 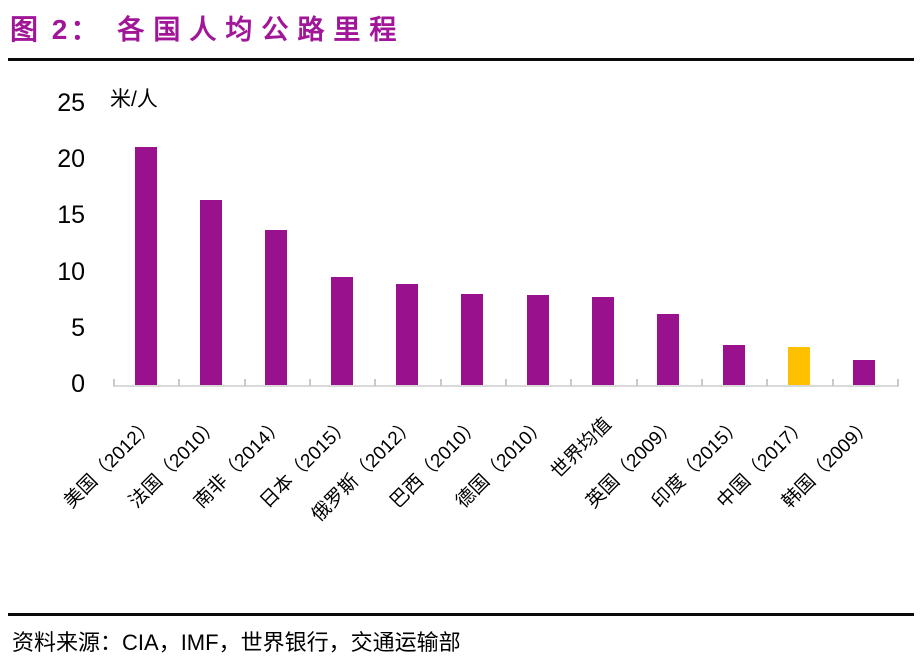 I want to click on source-orgs-latin: CIA，IMF，, so click(x=181, y=642).